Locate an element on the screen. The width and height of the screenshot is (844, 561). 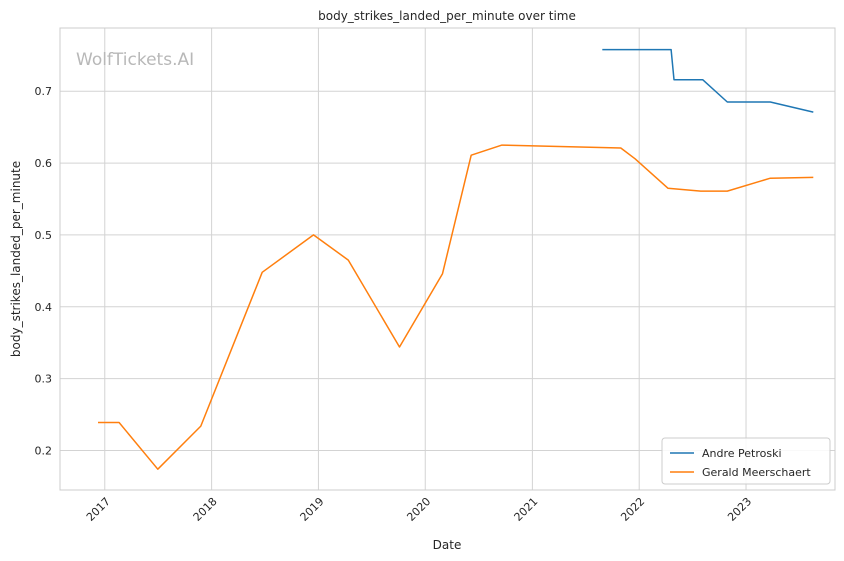
y-tick-labels: 0.2 0.3 0.4 0.5 0.6 0.7 is located at coordinates (44, 271).